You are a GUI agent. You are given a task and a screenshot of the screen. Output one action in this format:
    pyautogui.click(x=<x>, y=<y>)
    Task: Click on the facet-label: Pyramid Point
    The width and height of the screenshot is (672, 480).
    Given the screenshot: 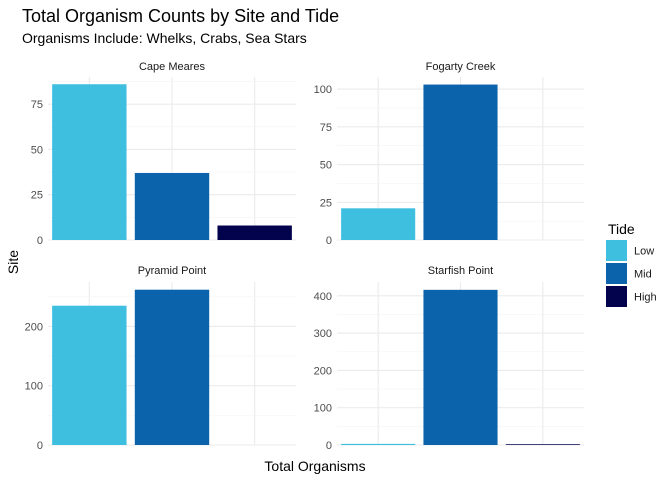 What is the action you would take?
    pyautogui.click(x=172, y=271)
    